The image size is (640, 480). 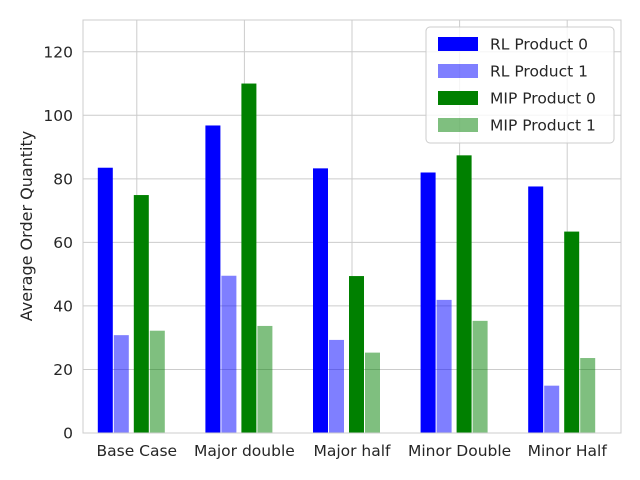 What do you see at coordinates (63, 243) in the screenshot?
I see `y-tick-label: 60` at bounding box center [63, 243].